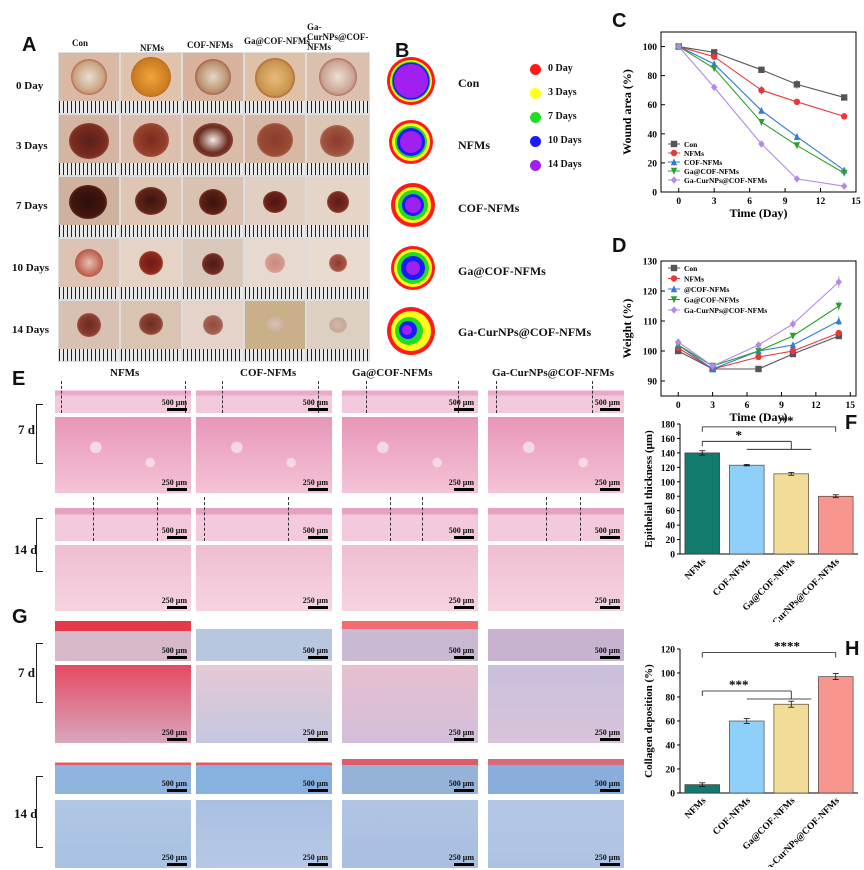 The width and height of the screenshot is (864, 870). I want to click on significance-bracket: ****, so click(769, 648).